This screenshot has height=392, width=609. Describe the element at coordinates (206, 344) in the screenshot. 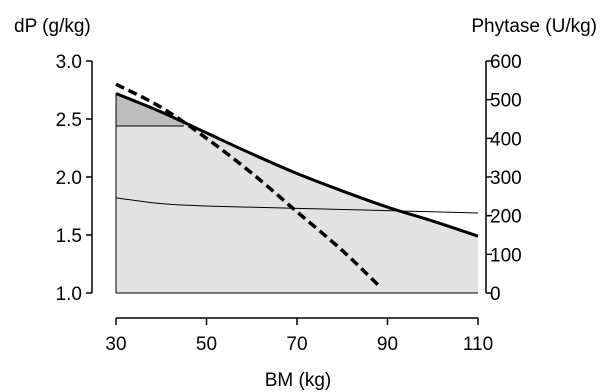

I see `x-tick-label: 50` at that location.